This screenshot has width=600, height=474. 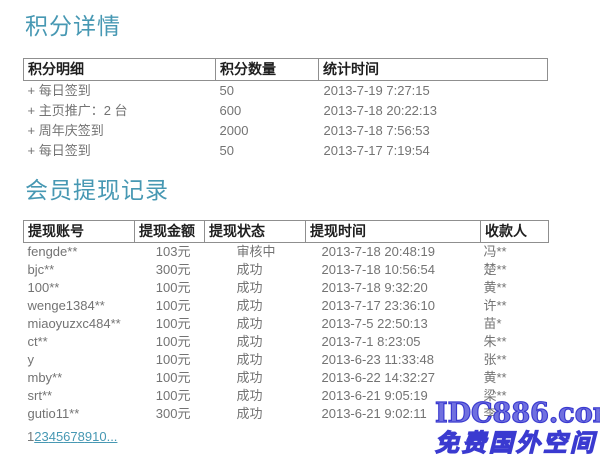 I want to click on cell-payee: 李**, so click(x=495, y=413).